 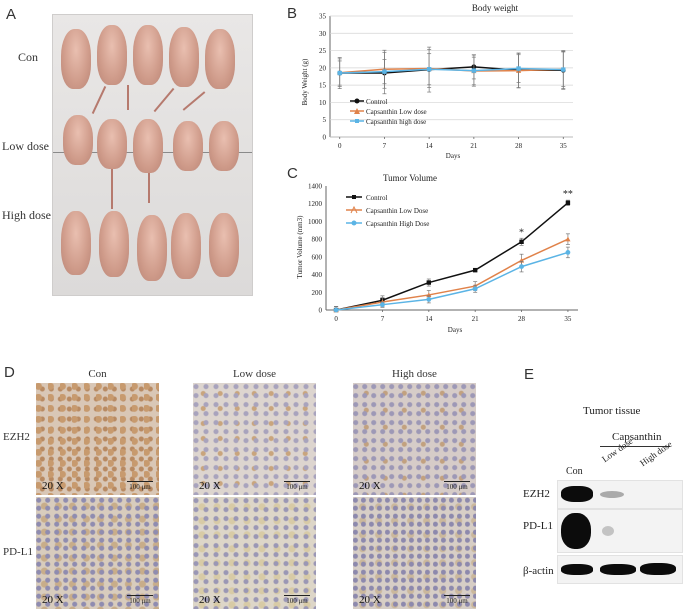 What do you see at coordinates (325, 138) in the screenshot?
I see `y-tick-label: 0` at bounding box center [325, 138].